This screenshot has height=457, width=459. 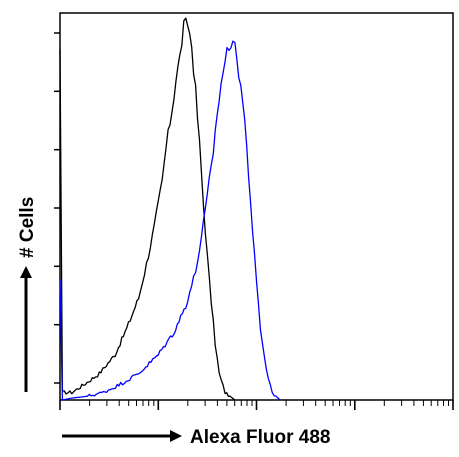 What do you see at coordinates (260, 437) in the screenshot?
I see `x-axis-label: Alexa Fluor 488` at bounding box center [260, 437].